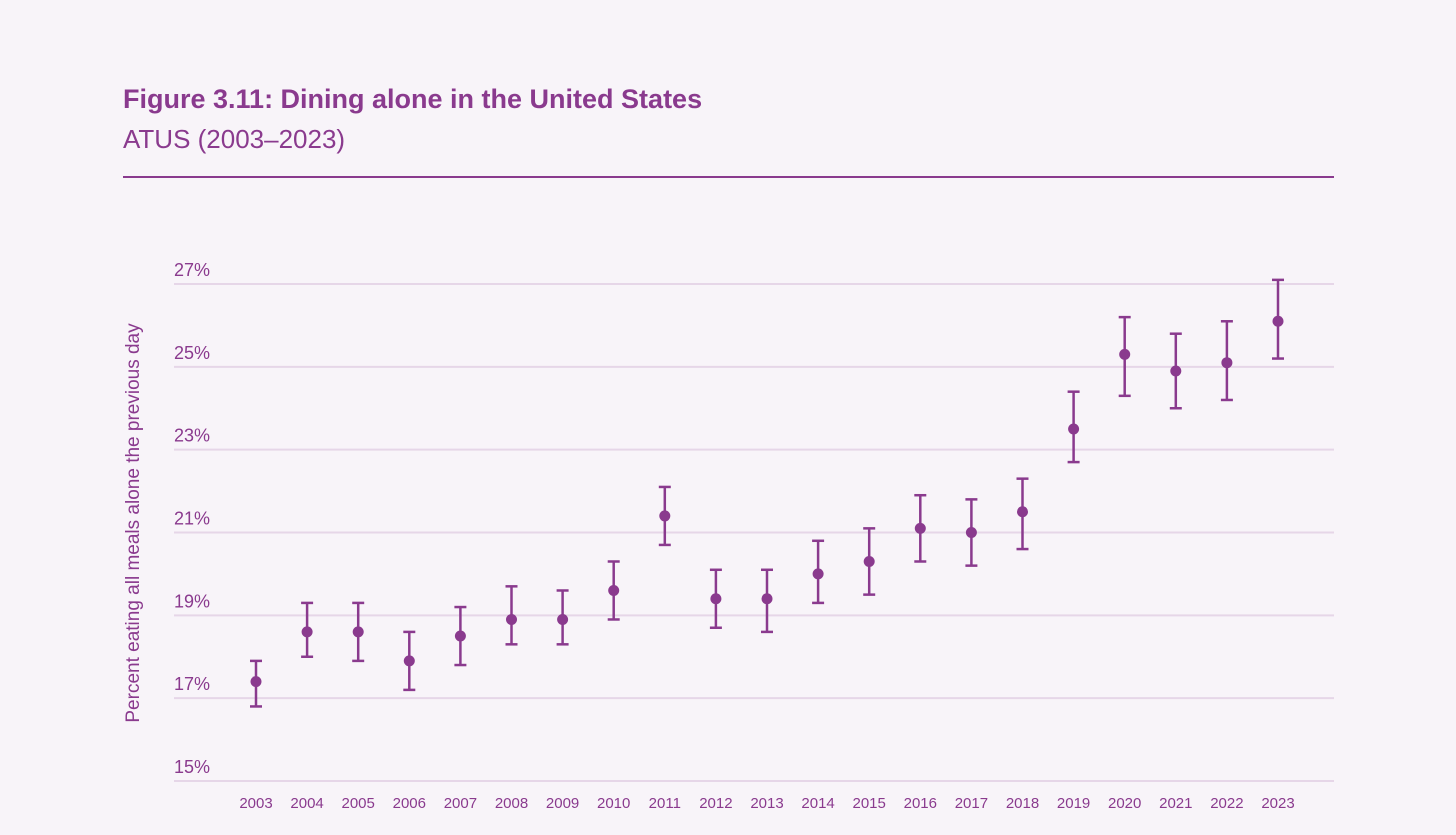 Image resolution: width=1456 pixels, height=835 pixels. I want to click on x-tick-label: 2021, so click(1175, 803).